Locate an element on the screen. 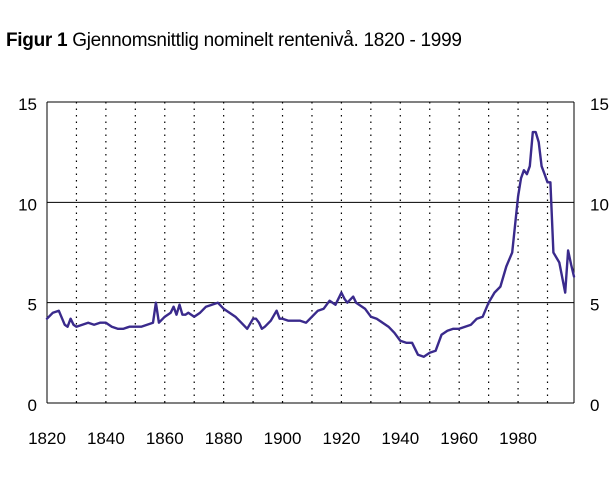  y-tick-label-right: 15 is located at coordinates (599, 104).